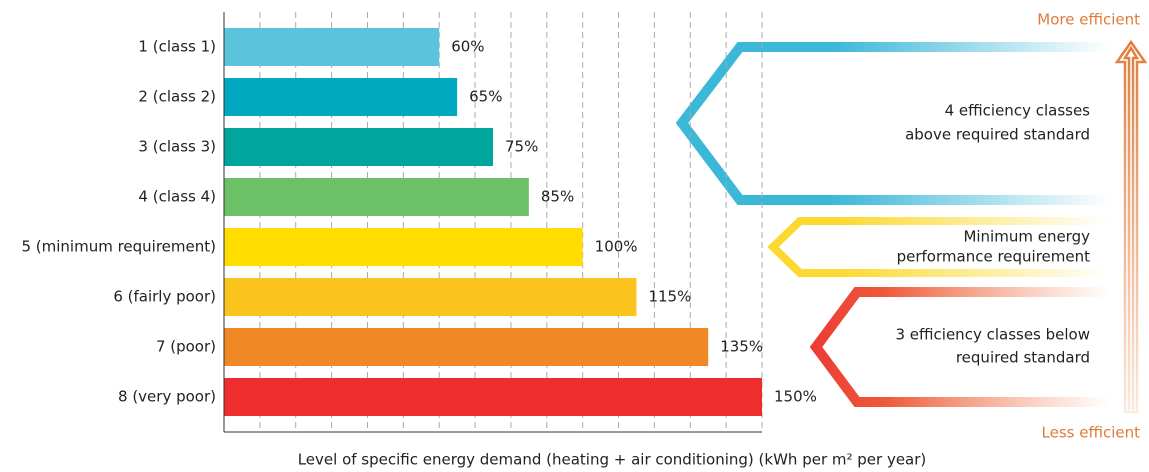 Image resolution: width=1149 pixels, height=472 pixels. Describe the element at coordinates (118, 247) in the screenshot. I see `y-tick-label: 5 (minimum requirement)` at that location.